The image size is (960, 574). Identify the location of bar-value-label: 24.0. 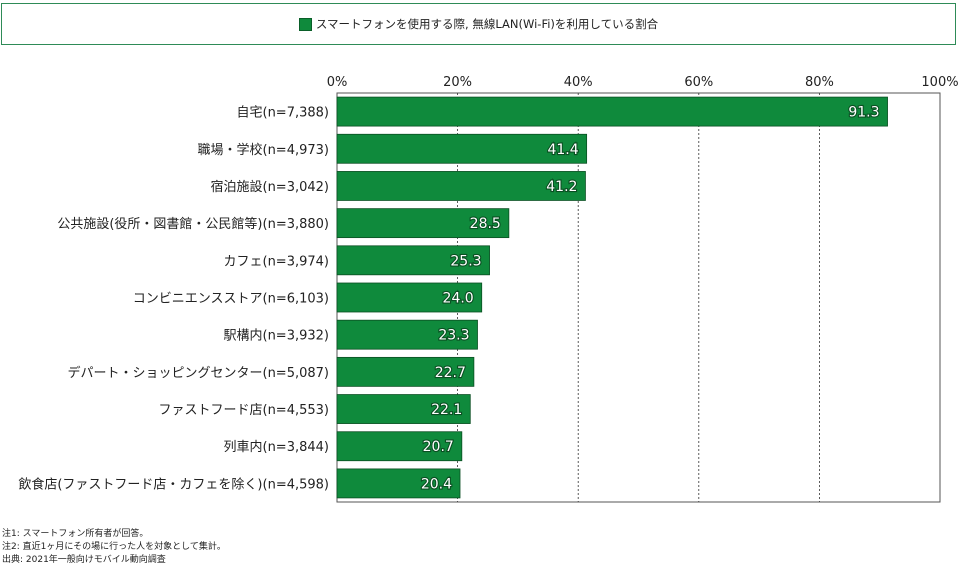
(458, 299).